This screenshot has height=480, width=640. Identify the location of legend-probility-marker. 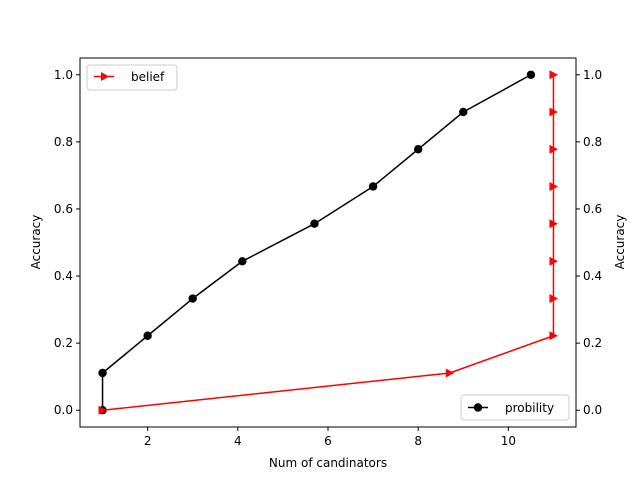
(478, 407).